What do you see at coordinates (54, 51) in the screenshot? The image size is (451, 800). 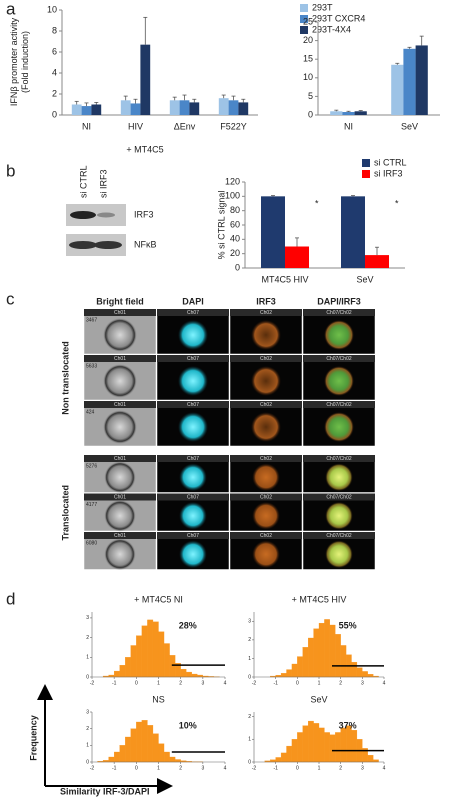 I see `y-tick-label: 6` at bounding box center [54, 51].